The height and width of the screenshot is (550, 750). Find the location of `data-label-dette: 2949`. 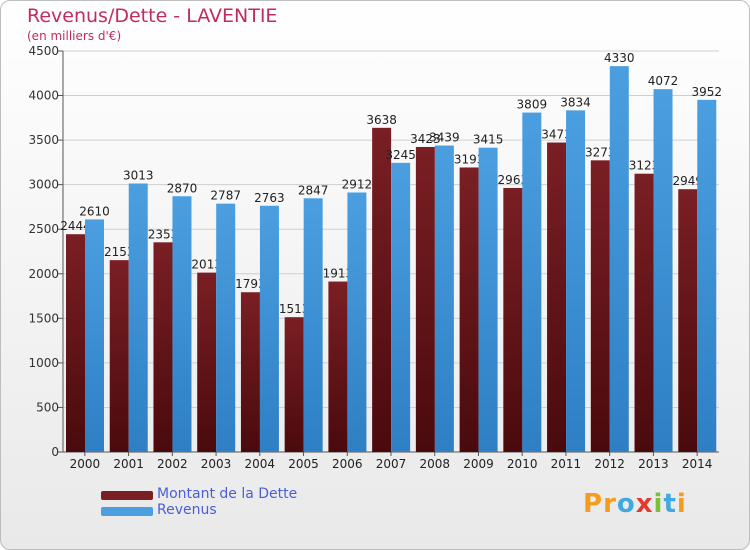

data-label-dette: 2949 is located at coordinates (687, 181).